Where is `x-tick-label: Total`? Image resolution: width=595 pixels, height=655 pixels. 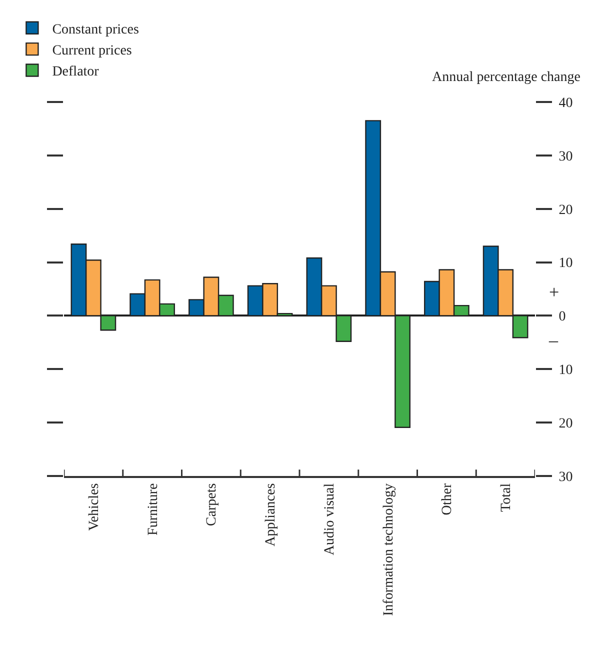 x-tick-label: Total is located at coordinates (506, 497).